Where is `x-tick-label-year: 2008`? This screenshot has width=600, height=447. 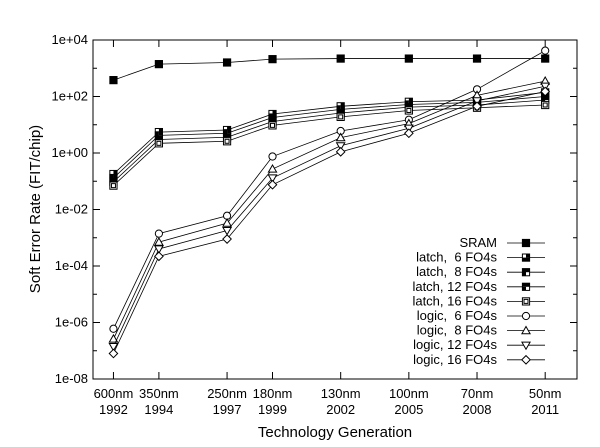 x-tick-label-year: 2008 is located at coordinates (477, 409).